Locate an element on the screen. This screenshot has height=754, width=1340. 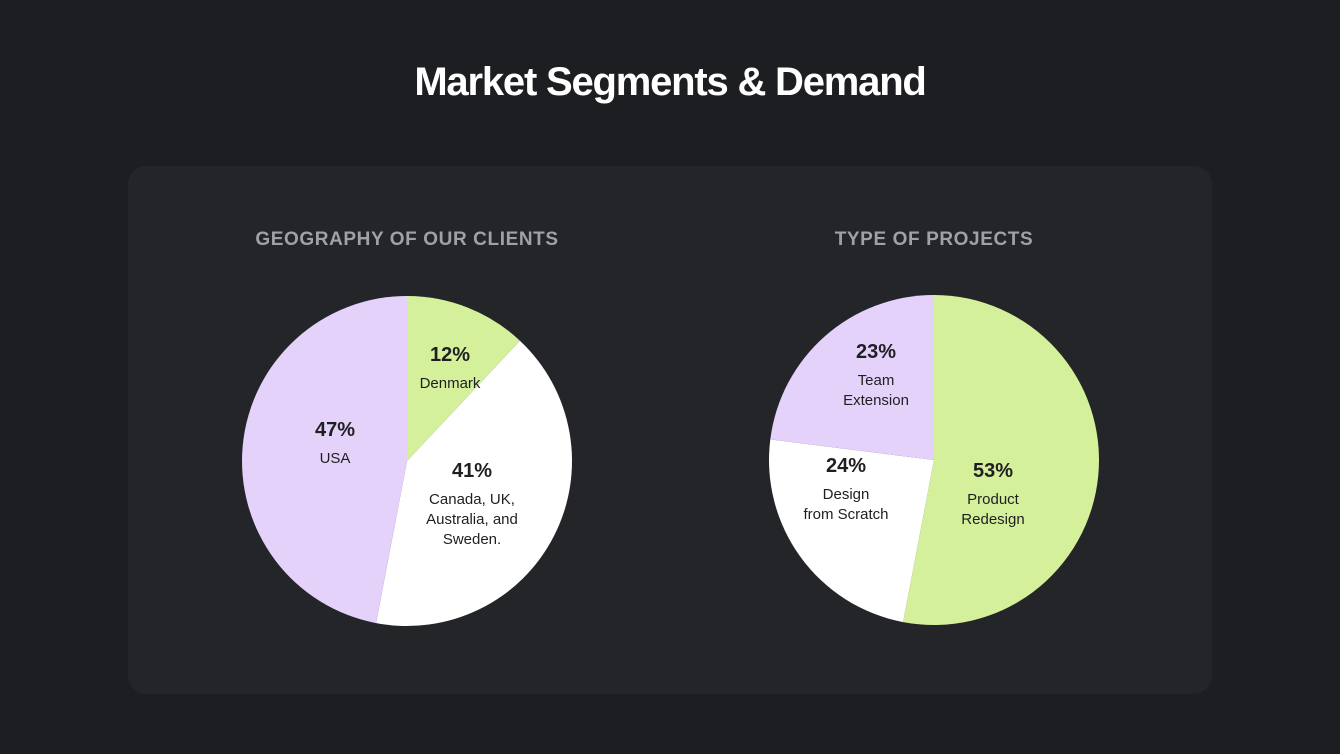
geography-category-label-1-2: Sweden. is located at coordinates (472, 539).